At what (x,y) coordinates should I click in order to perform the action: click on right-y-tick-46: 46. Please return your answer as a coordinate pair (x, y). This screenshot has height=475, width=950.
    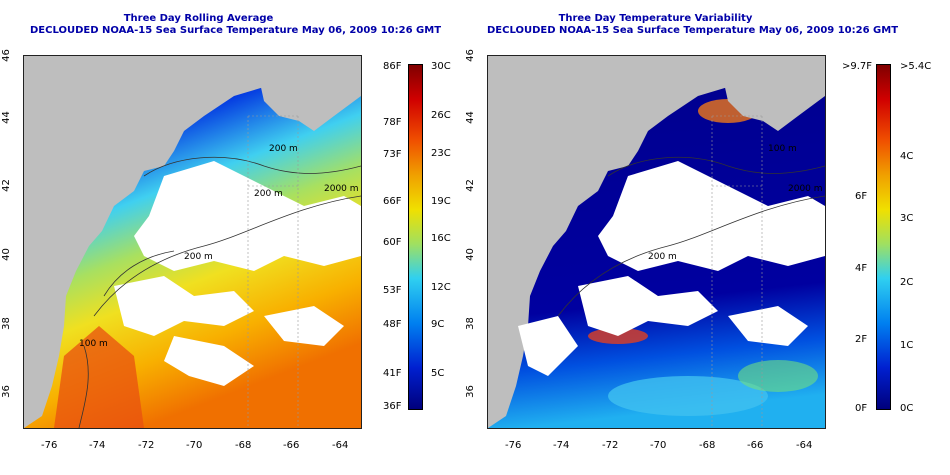
    Looking at the image, I should click on (470, 55).